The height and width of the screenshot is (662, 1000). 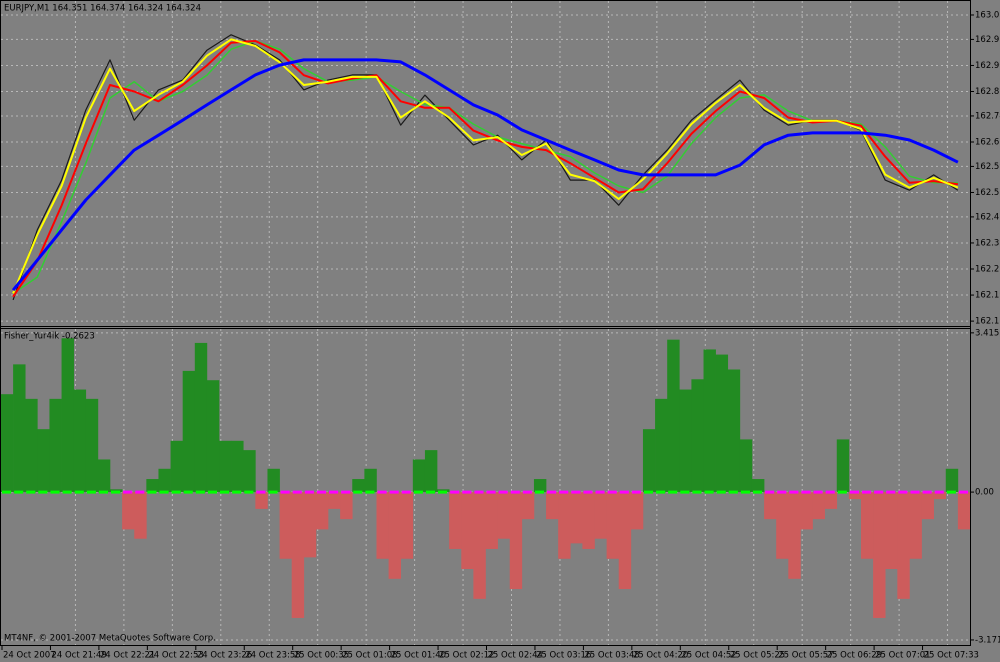 What do you see at coordinates (563, 656) in the screenshot?
I see `x-tick-label: 25 Oct 03:16` at bounding box center [563, 656].